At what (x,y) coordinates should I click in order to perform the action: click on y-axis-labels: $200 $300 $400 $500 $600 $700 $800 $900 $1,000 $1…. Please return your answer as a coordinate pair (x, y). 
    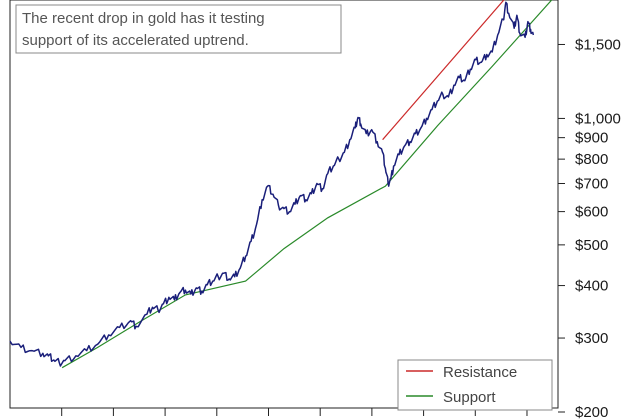
    Looking at the image, I should click on (598, 210).